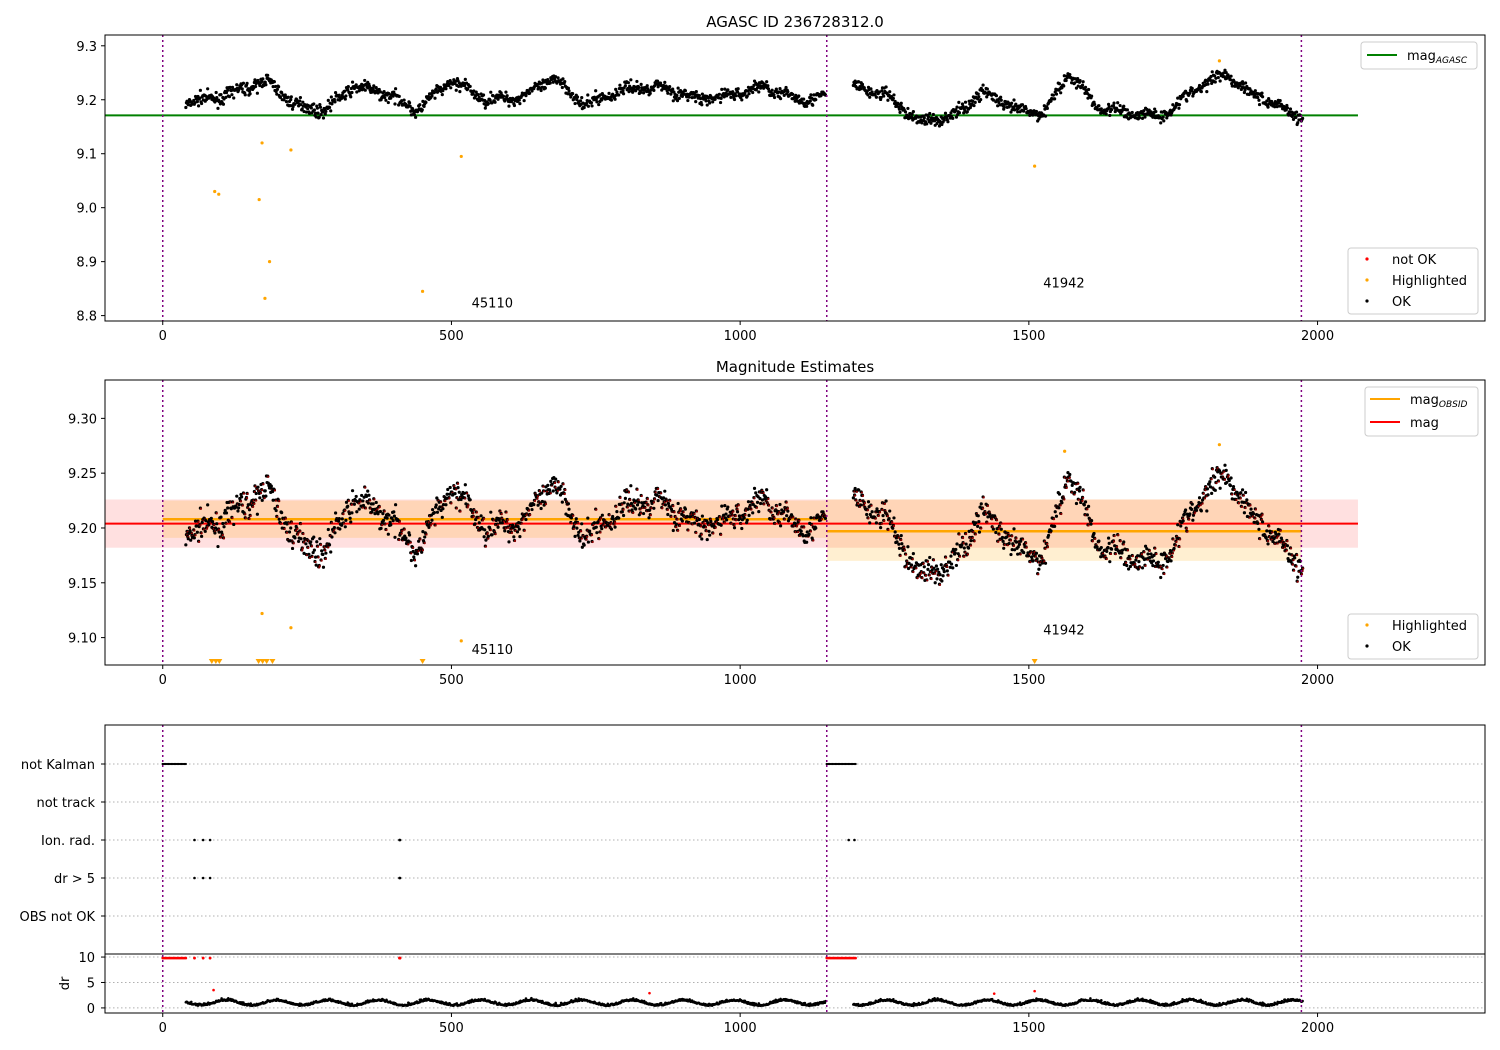  What do you see at coordinates (1419, 55) in the screenshot?
I see `legend-agasc-lines: magAGASC` at bounding box center [1419, 55].